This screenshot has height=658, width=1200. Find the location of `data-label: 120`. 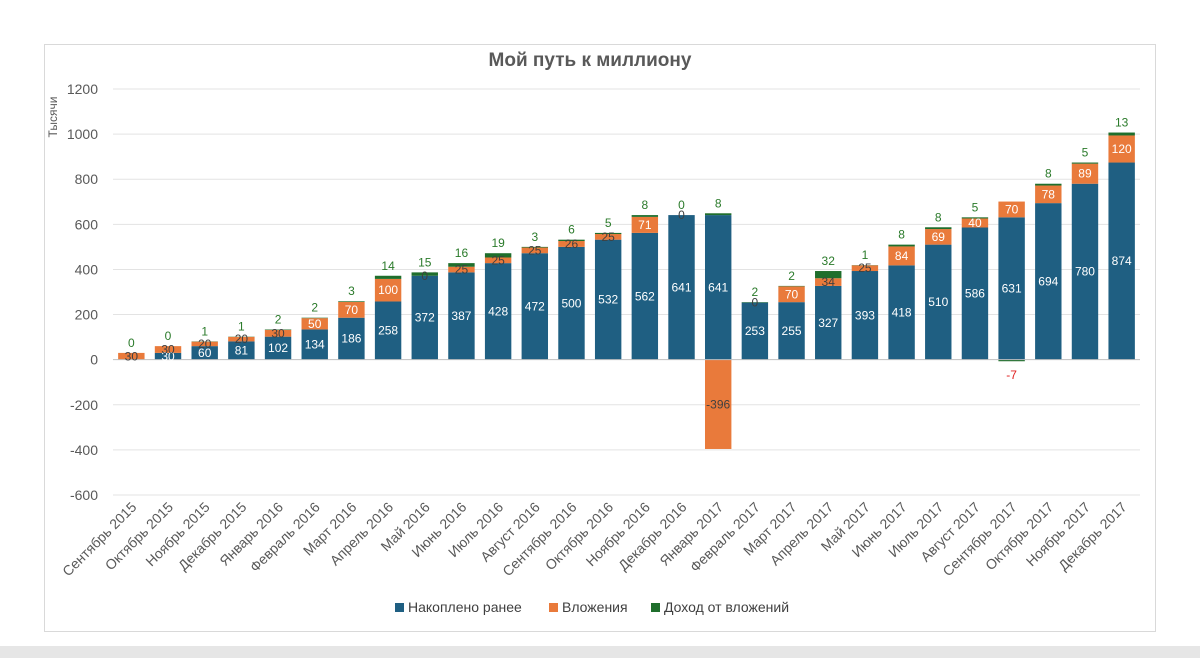

data-label: 120 is located at coordinates (1122, 149).